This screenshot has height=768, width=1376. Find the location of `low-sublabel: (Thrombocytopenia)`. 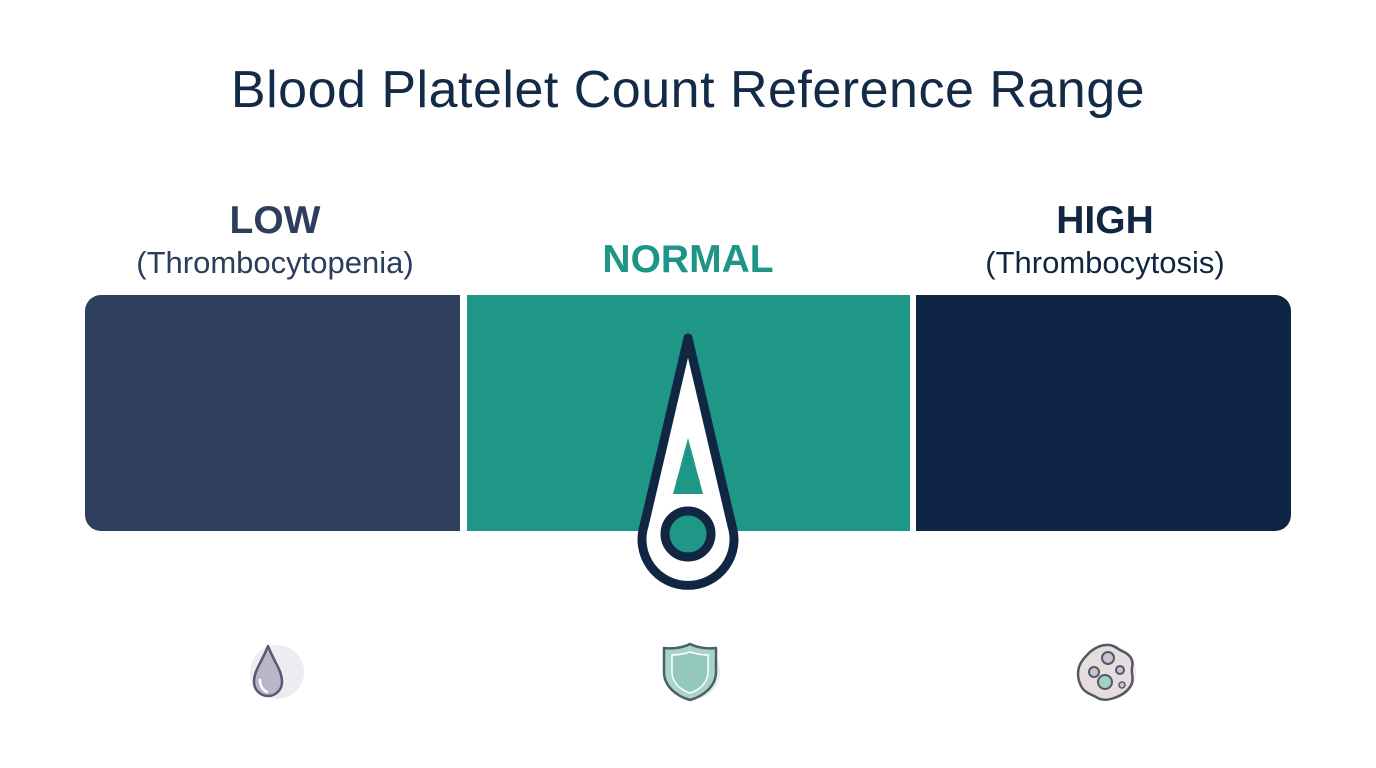

low-sublabel: (Thrombocytopenia) is located at coordinates (275, 262).